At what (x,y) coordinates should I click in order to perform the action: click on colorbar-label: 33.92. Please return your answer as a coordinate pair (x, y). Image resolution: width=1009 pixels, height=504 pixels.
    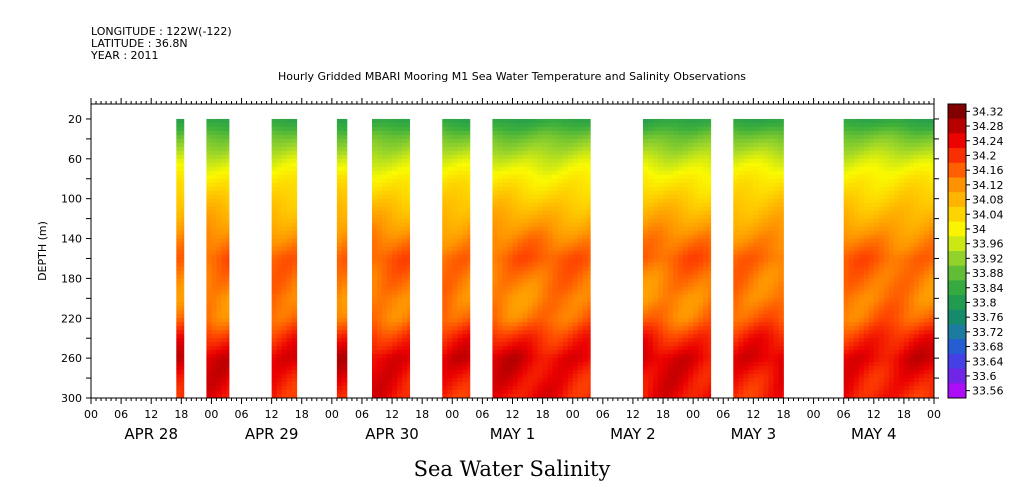
    Looking at the image, I should click on (988, 258).